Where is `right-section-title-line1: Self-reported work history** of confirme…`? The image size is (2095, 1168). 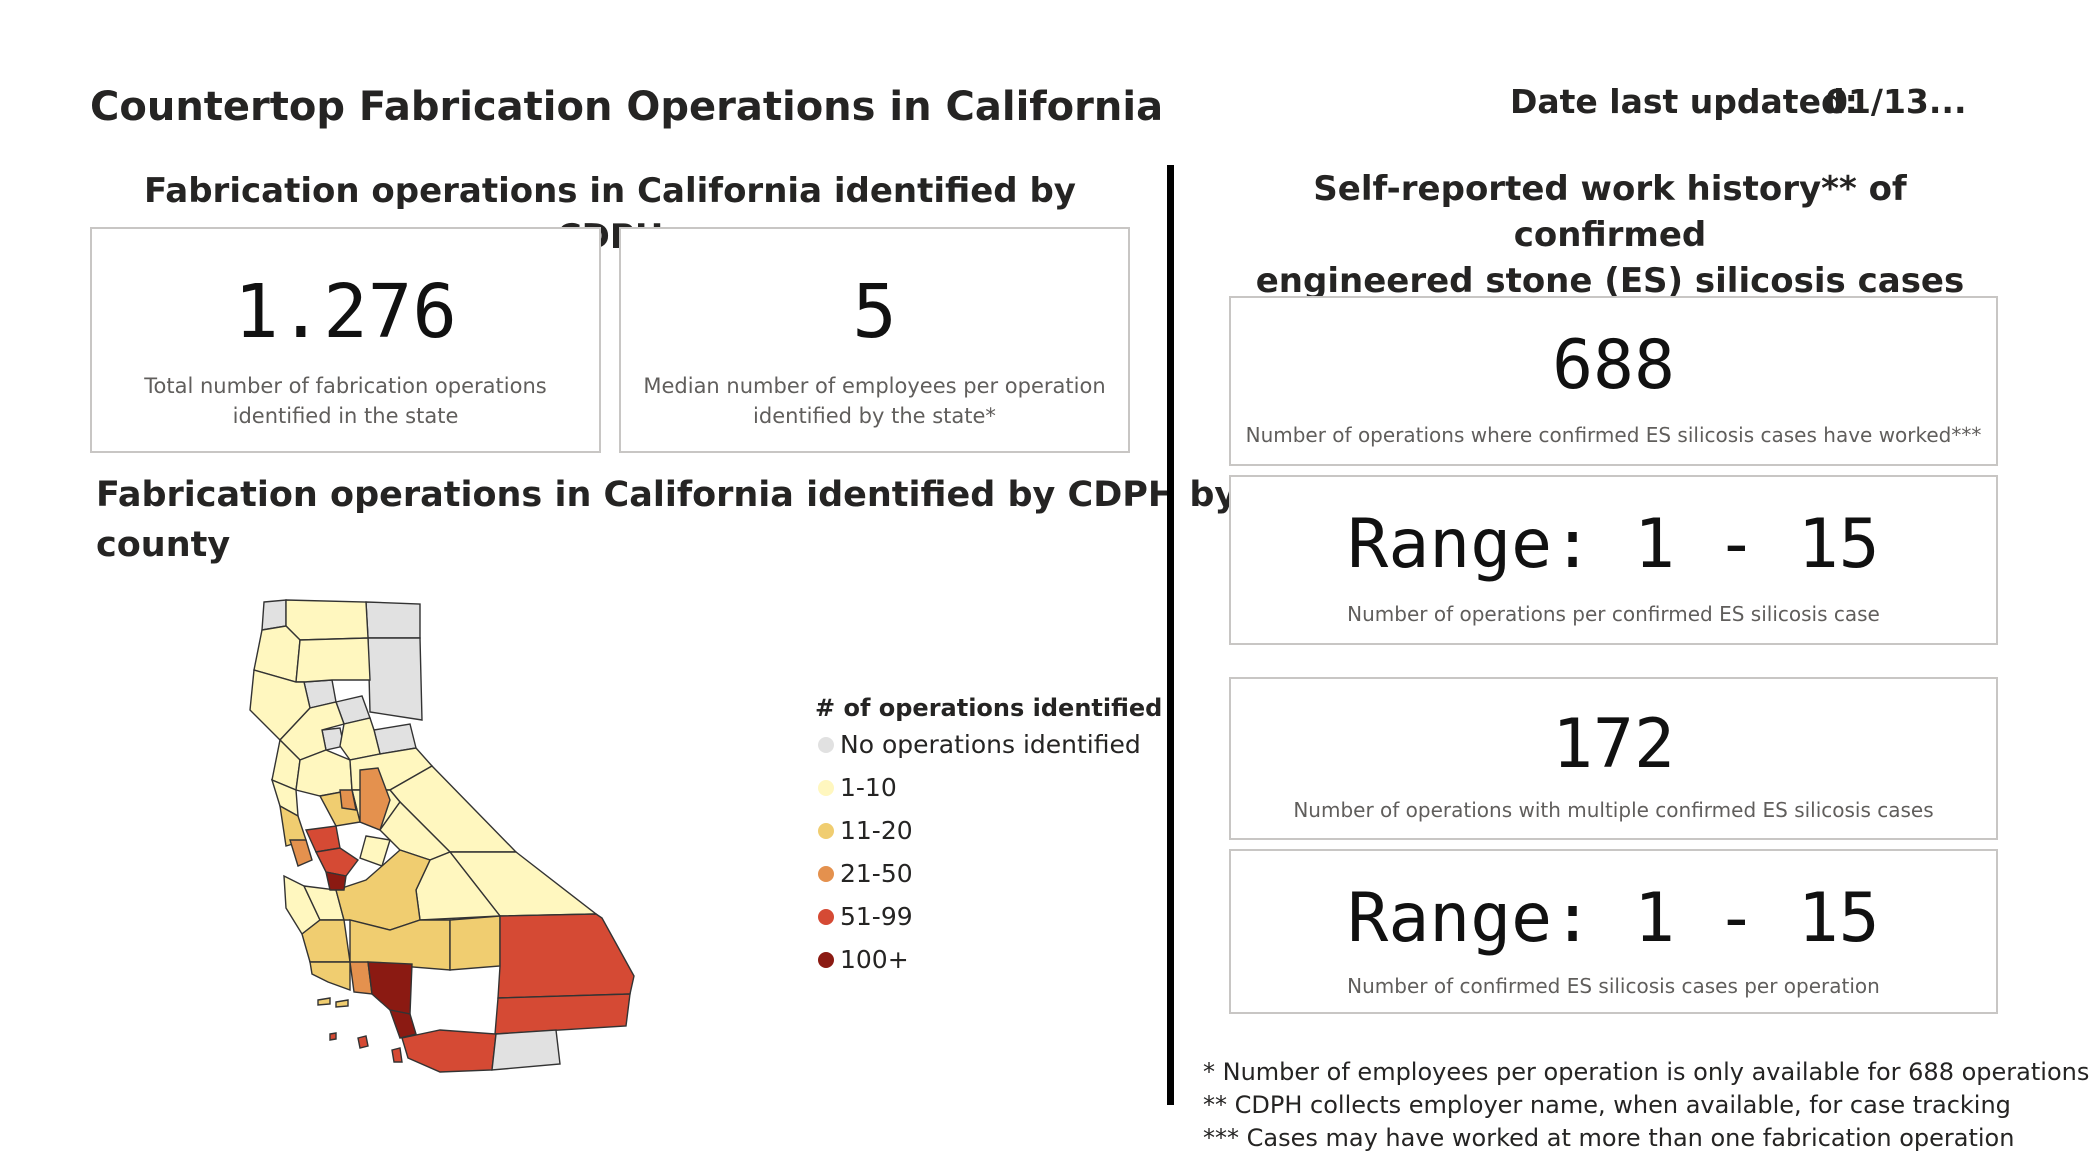
right-section-title-line1: Self-reported work history** of confirme… is located at coordinates (1610, 212).